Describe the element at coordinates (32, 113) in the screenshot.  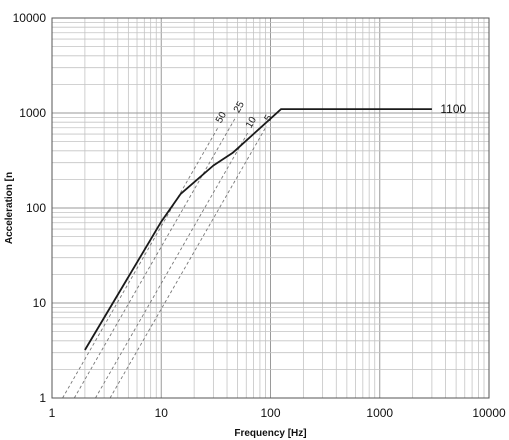
I see `y-tick-label: 1000` at that location.